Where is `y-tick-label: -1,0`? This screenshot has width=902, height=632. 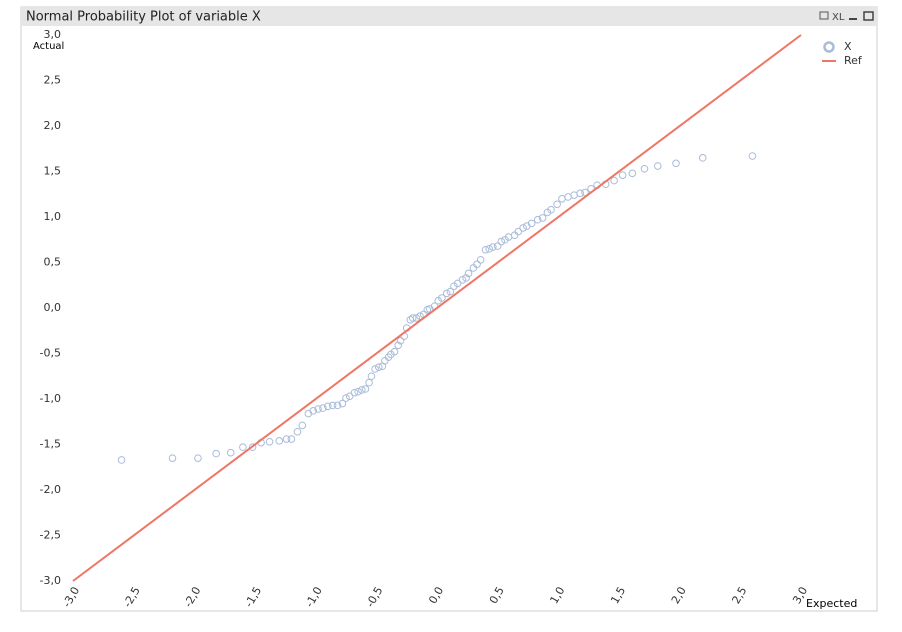 y-tick-label: -1,0 is located at coordinates (50, 398).